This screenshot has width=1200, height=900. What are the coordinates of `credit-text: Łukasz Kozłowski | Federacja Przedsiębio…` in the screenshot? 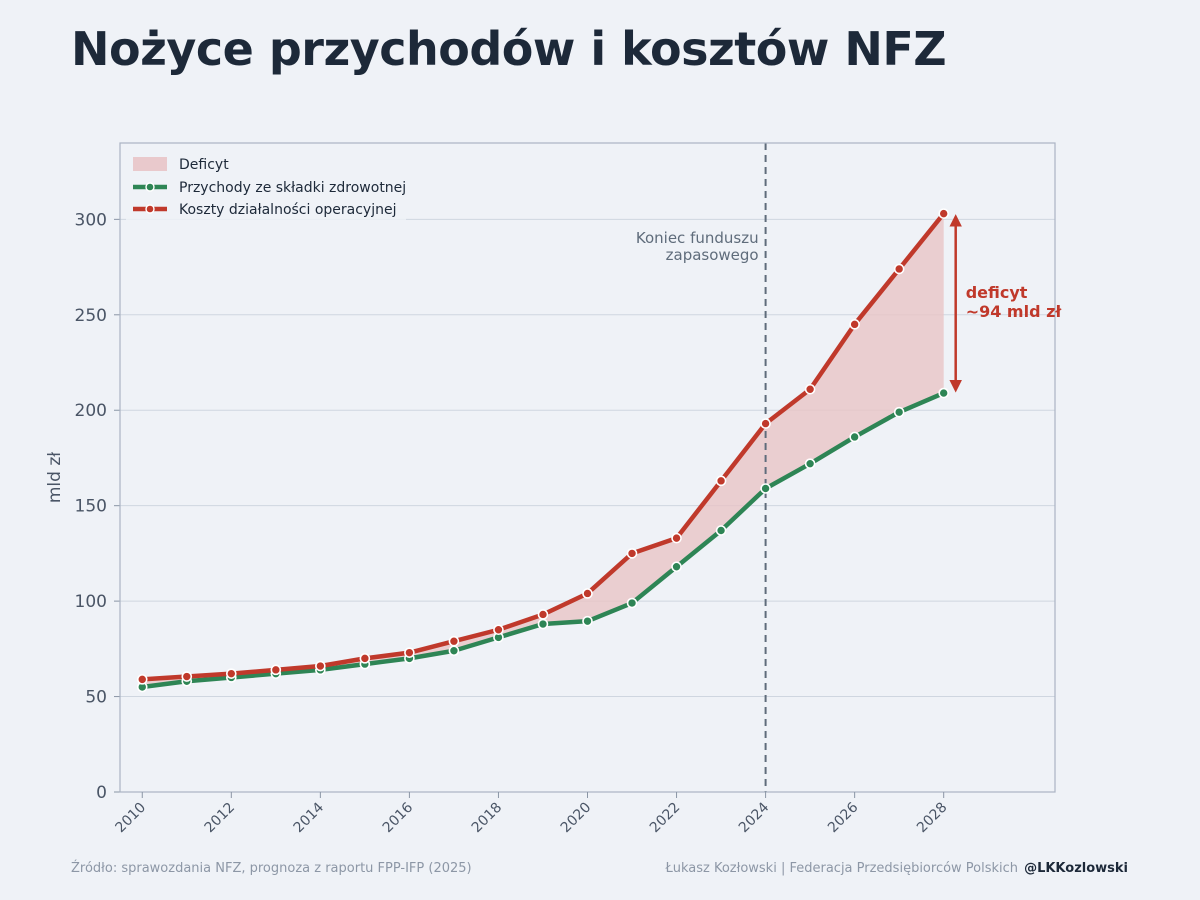 It's located at (842, 868).